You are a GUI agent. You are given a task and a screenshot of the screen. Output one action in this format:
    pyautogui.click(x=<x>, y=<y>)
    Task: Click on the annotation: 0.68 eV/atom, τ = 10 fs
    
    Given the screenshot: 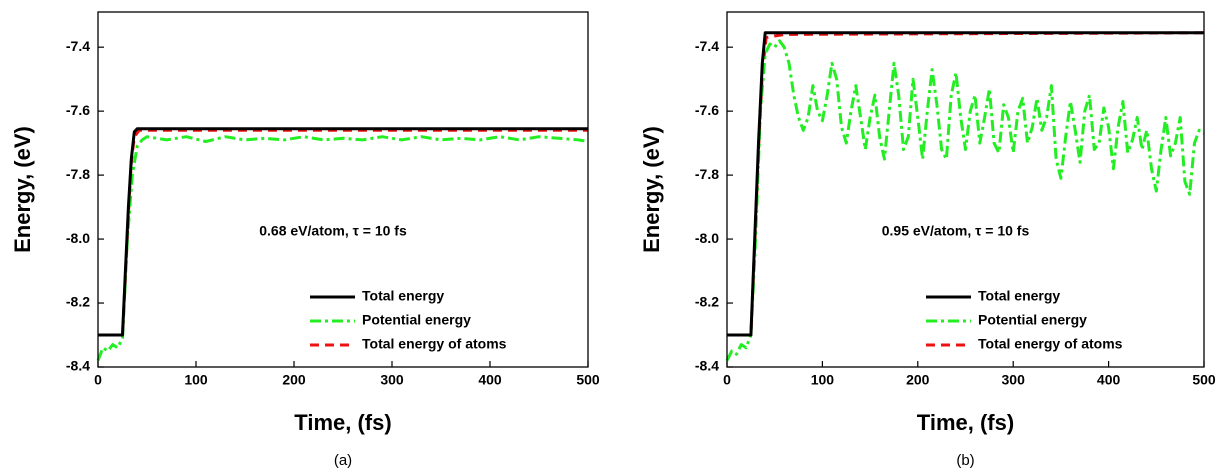 What is the action you would take?
    pyautogui.click(x=333, y=231)
    